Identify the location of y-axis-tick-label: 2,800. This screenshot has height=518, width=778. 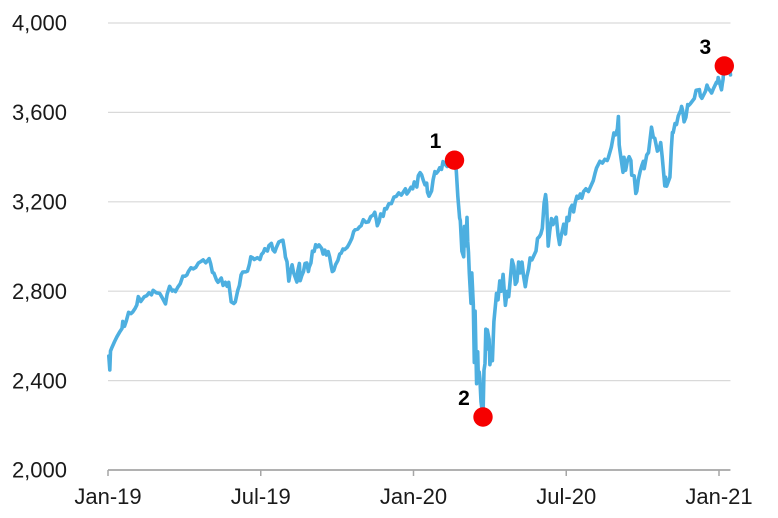
(39, 291).